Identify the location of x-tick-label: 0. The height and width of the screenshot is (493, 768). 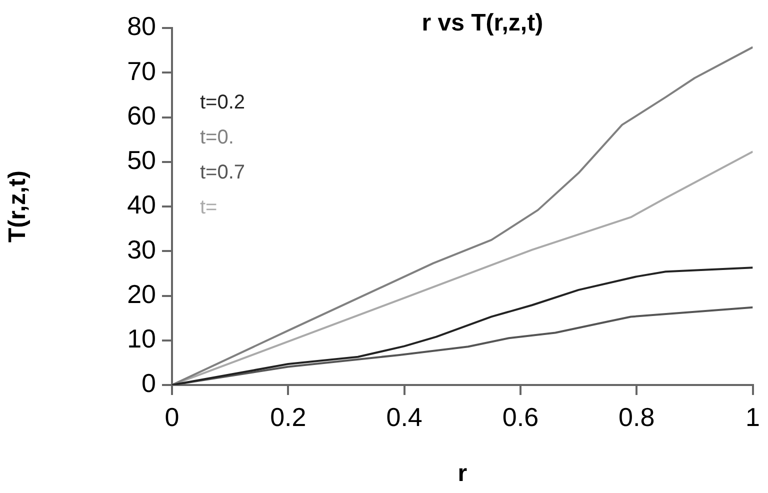
(172, 417).